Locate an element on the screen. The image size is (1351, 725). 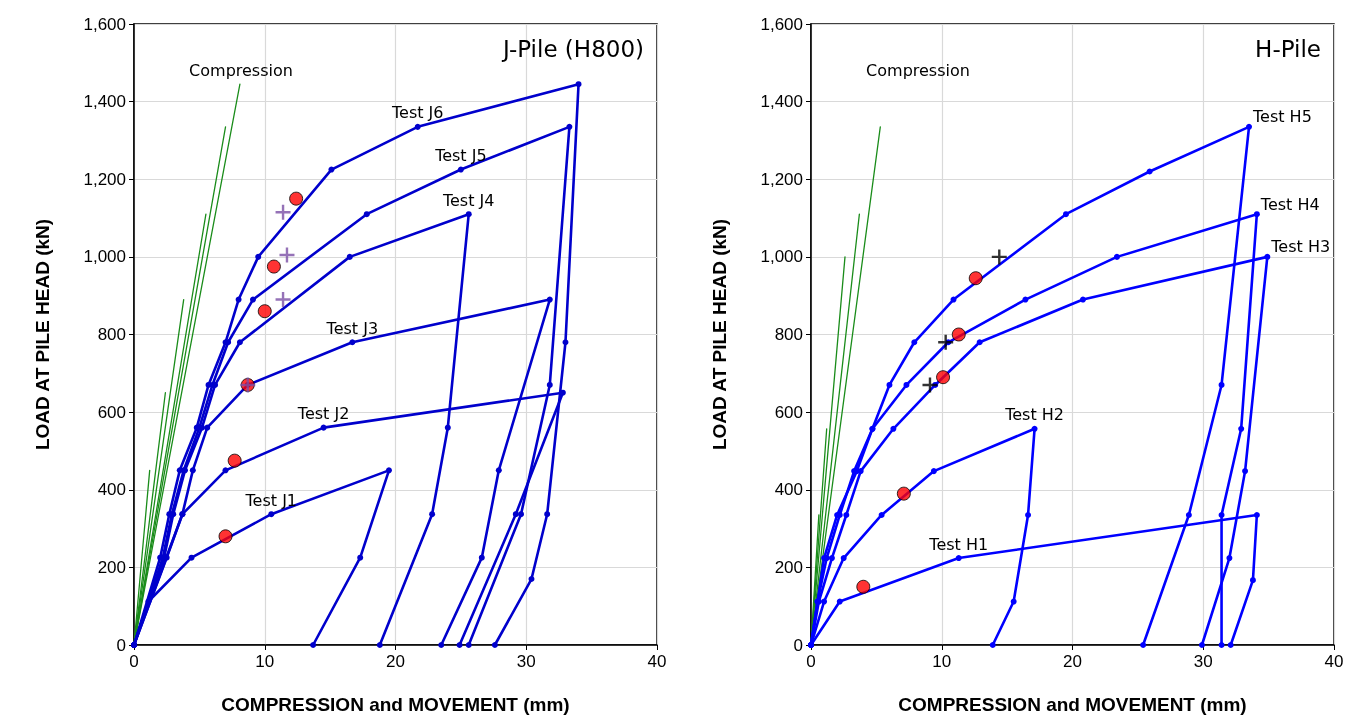
annotation: Test H2 is located at coordinates (1034, 415).